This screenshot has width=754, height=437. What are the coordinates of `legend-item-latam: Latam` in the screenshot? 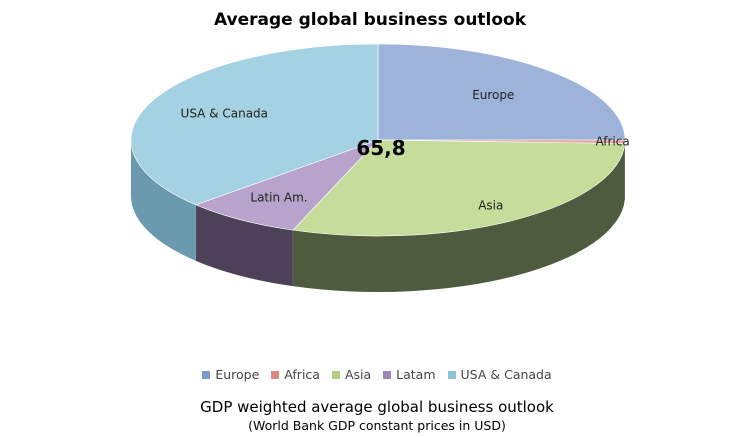 It's located at (409, 374).